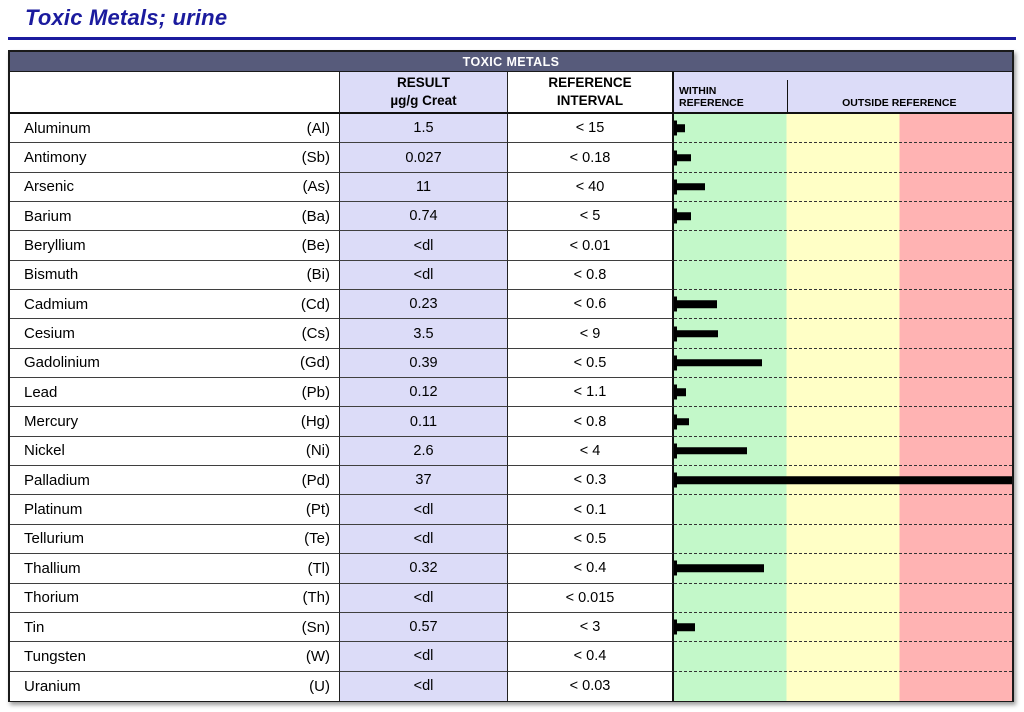 Image resolution: width=1024 pixels, height=712 pixels. What do you see at coordinates (511, 569) in the screenshot?
I see `table-row: Thallium (Tl) 0.32 < 0.4` at bounding box center [511, 569].